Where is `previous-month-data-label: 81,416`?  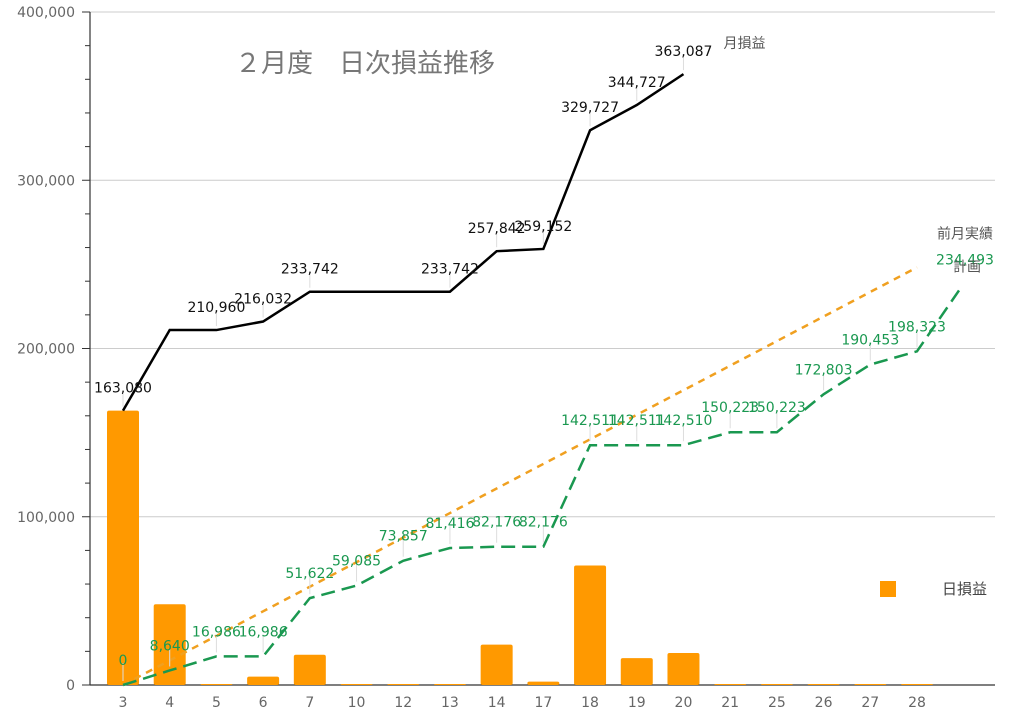 previous-month-data-label: 81,416 is located at coordinates (449, 524).